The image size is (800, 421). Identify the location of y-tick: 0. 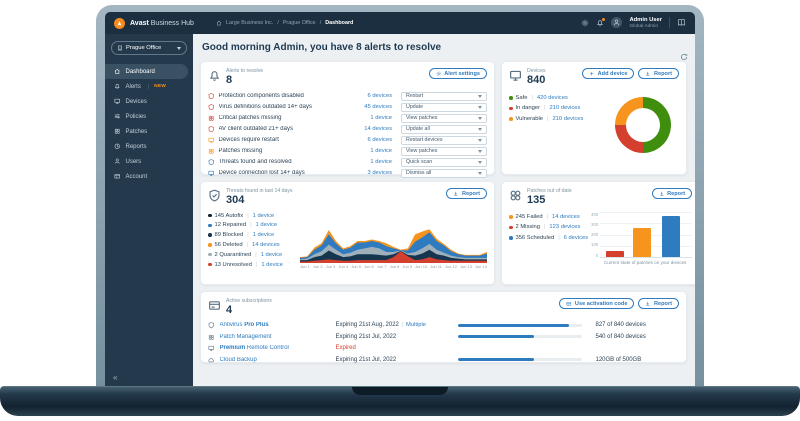
(597, 255).